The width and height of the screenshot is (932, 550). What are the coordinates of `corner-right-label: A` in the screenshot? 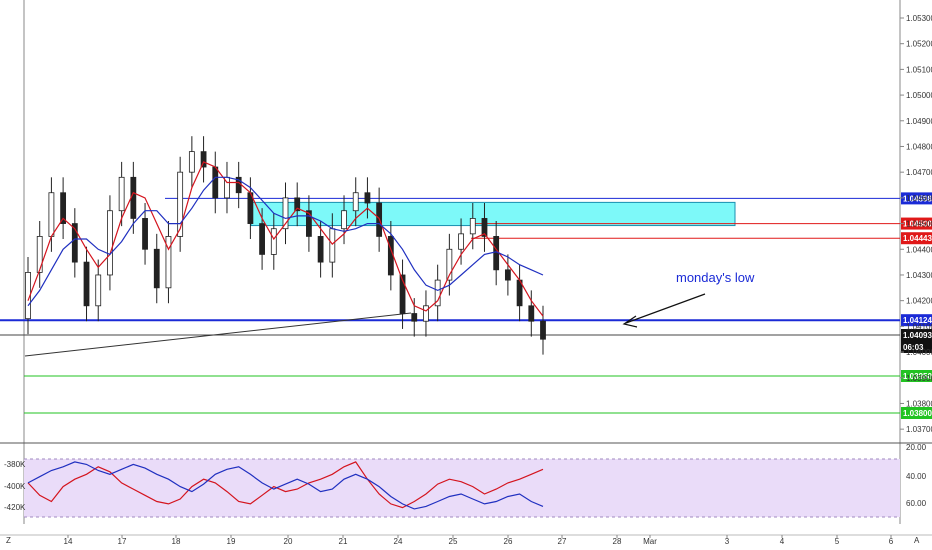 It's located at (917, 540).